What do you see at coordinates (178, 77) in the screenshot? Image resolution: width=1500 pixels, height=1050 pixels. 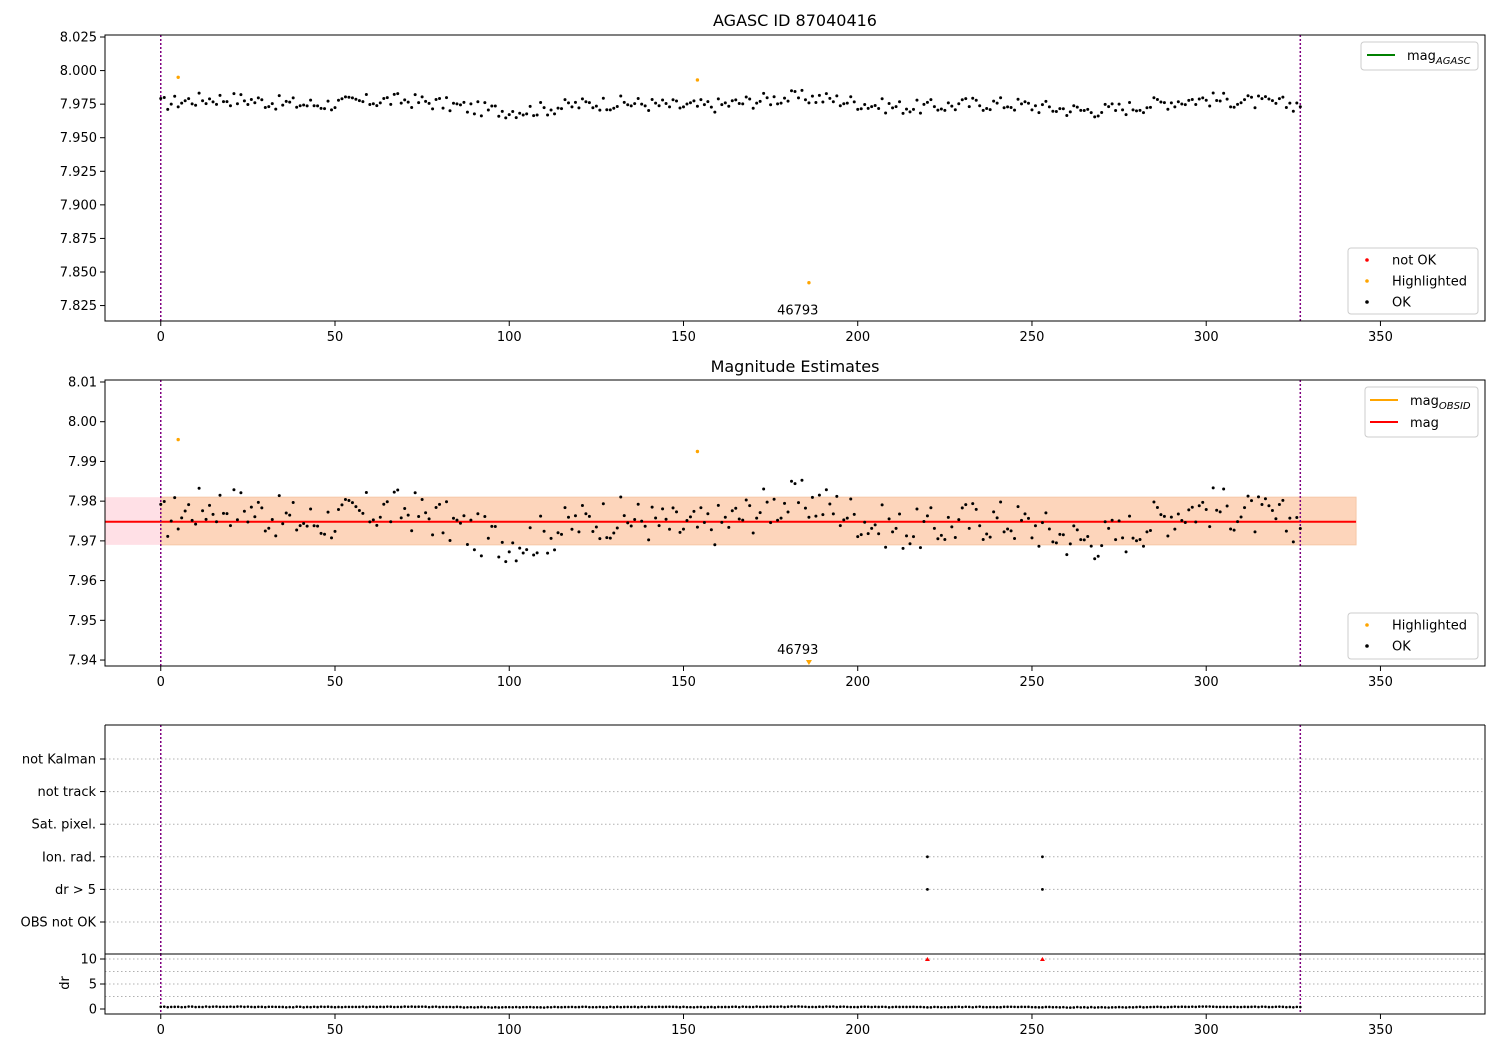 I see `panel1-highlighted-point` at bounding box center [178, 77].